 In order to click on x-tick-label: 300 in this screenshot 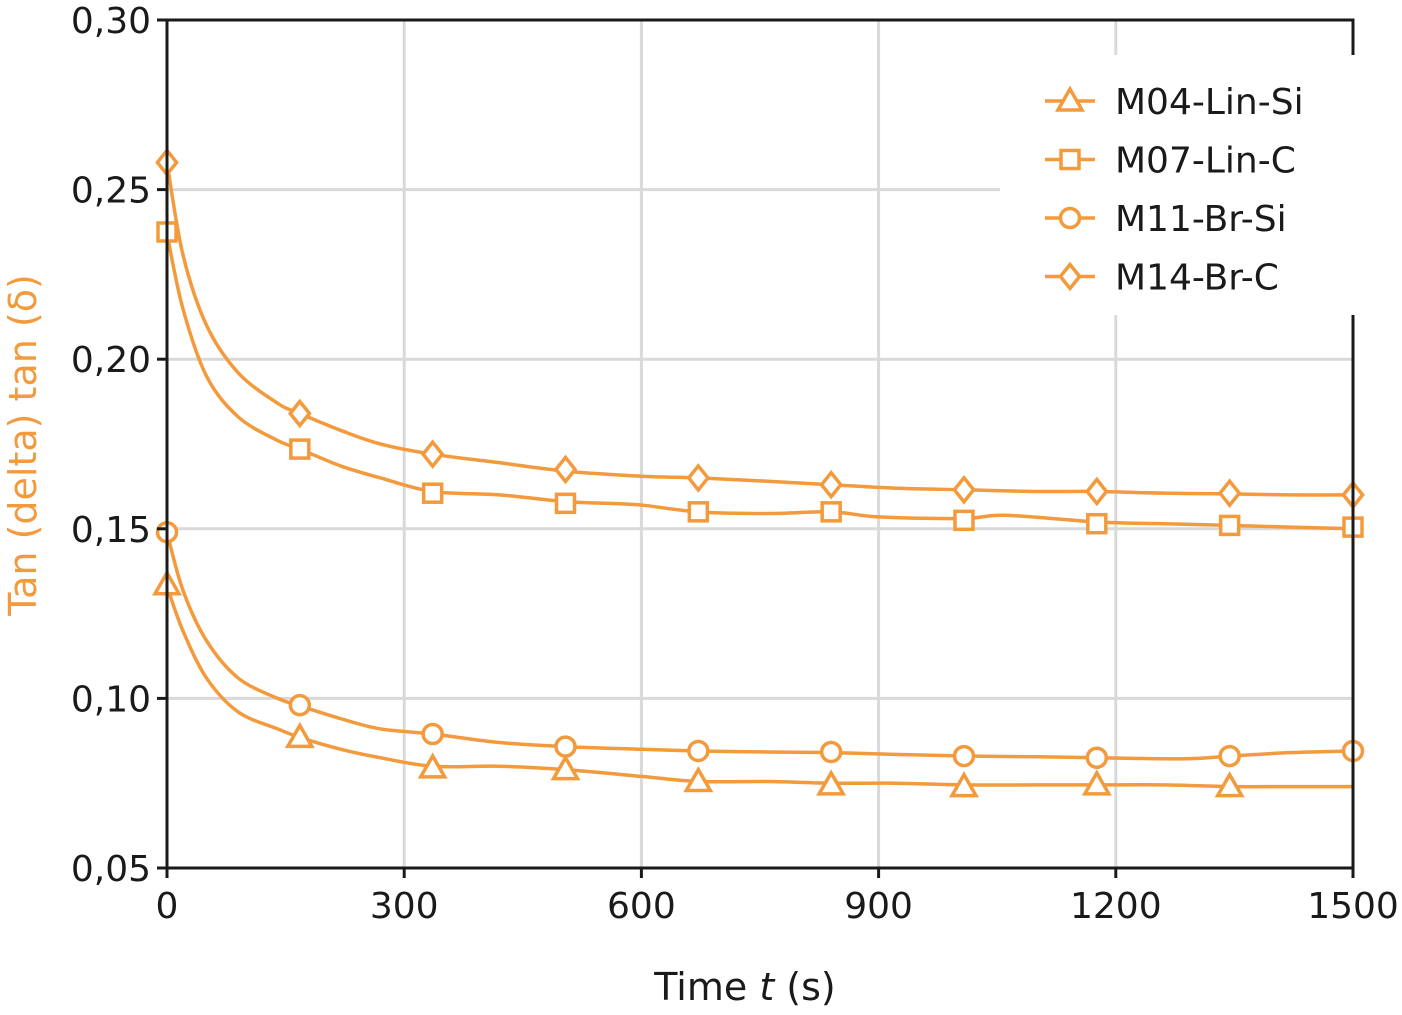, I will do `click(404, 906)`.